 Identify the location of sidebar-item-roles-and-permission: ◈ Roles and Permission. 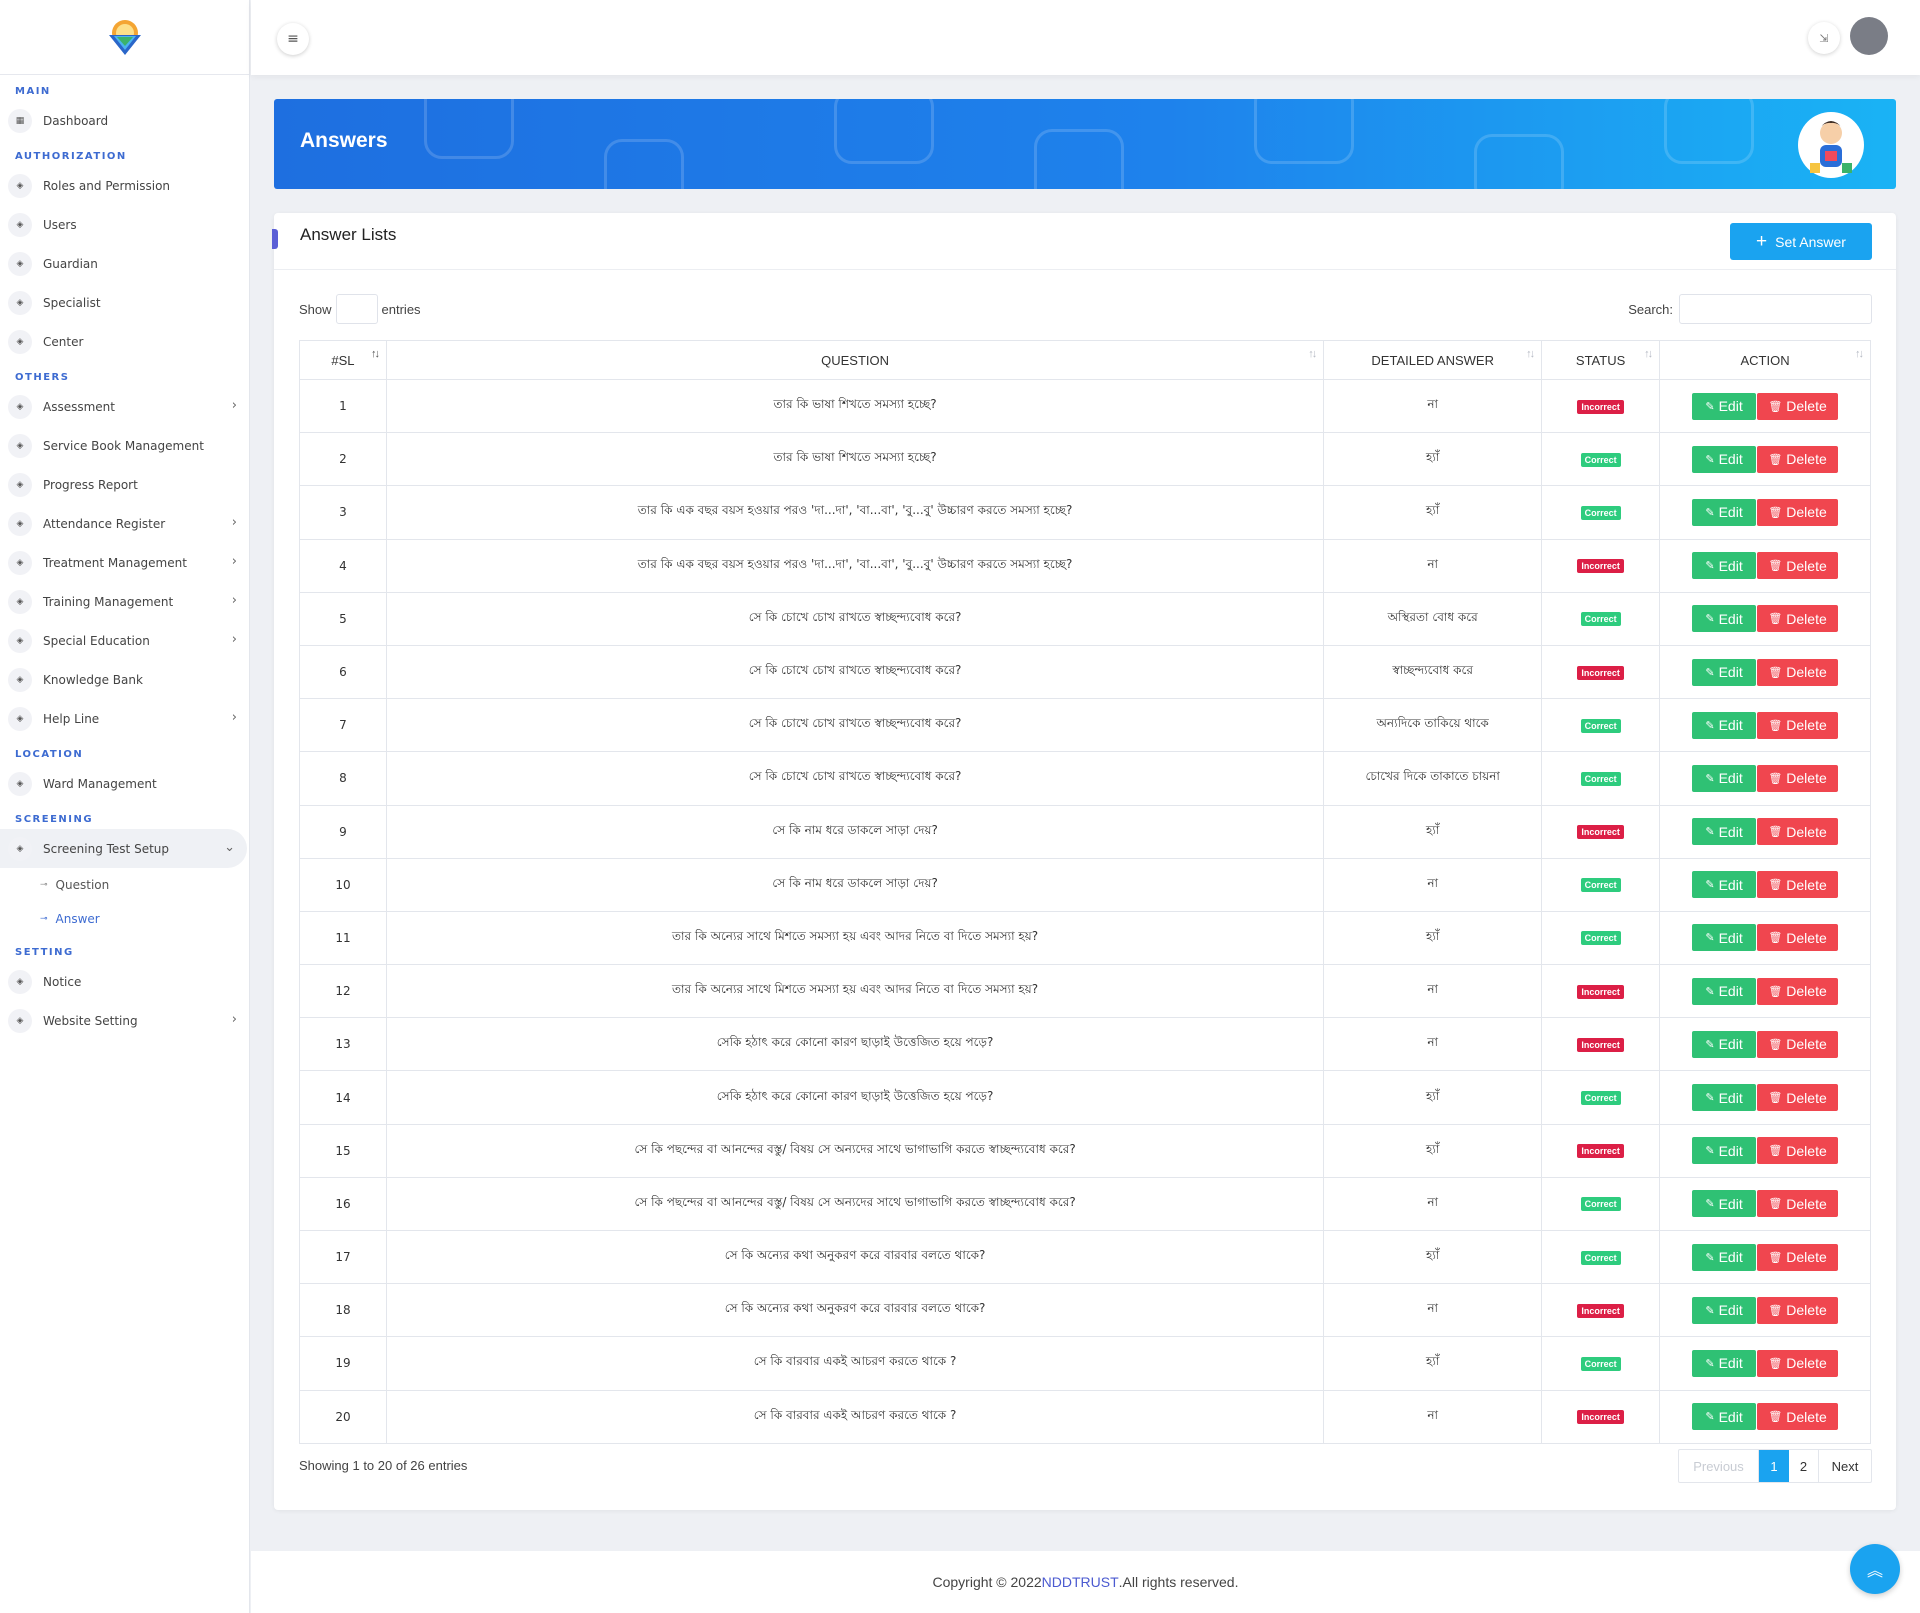
(124, 185).